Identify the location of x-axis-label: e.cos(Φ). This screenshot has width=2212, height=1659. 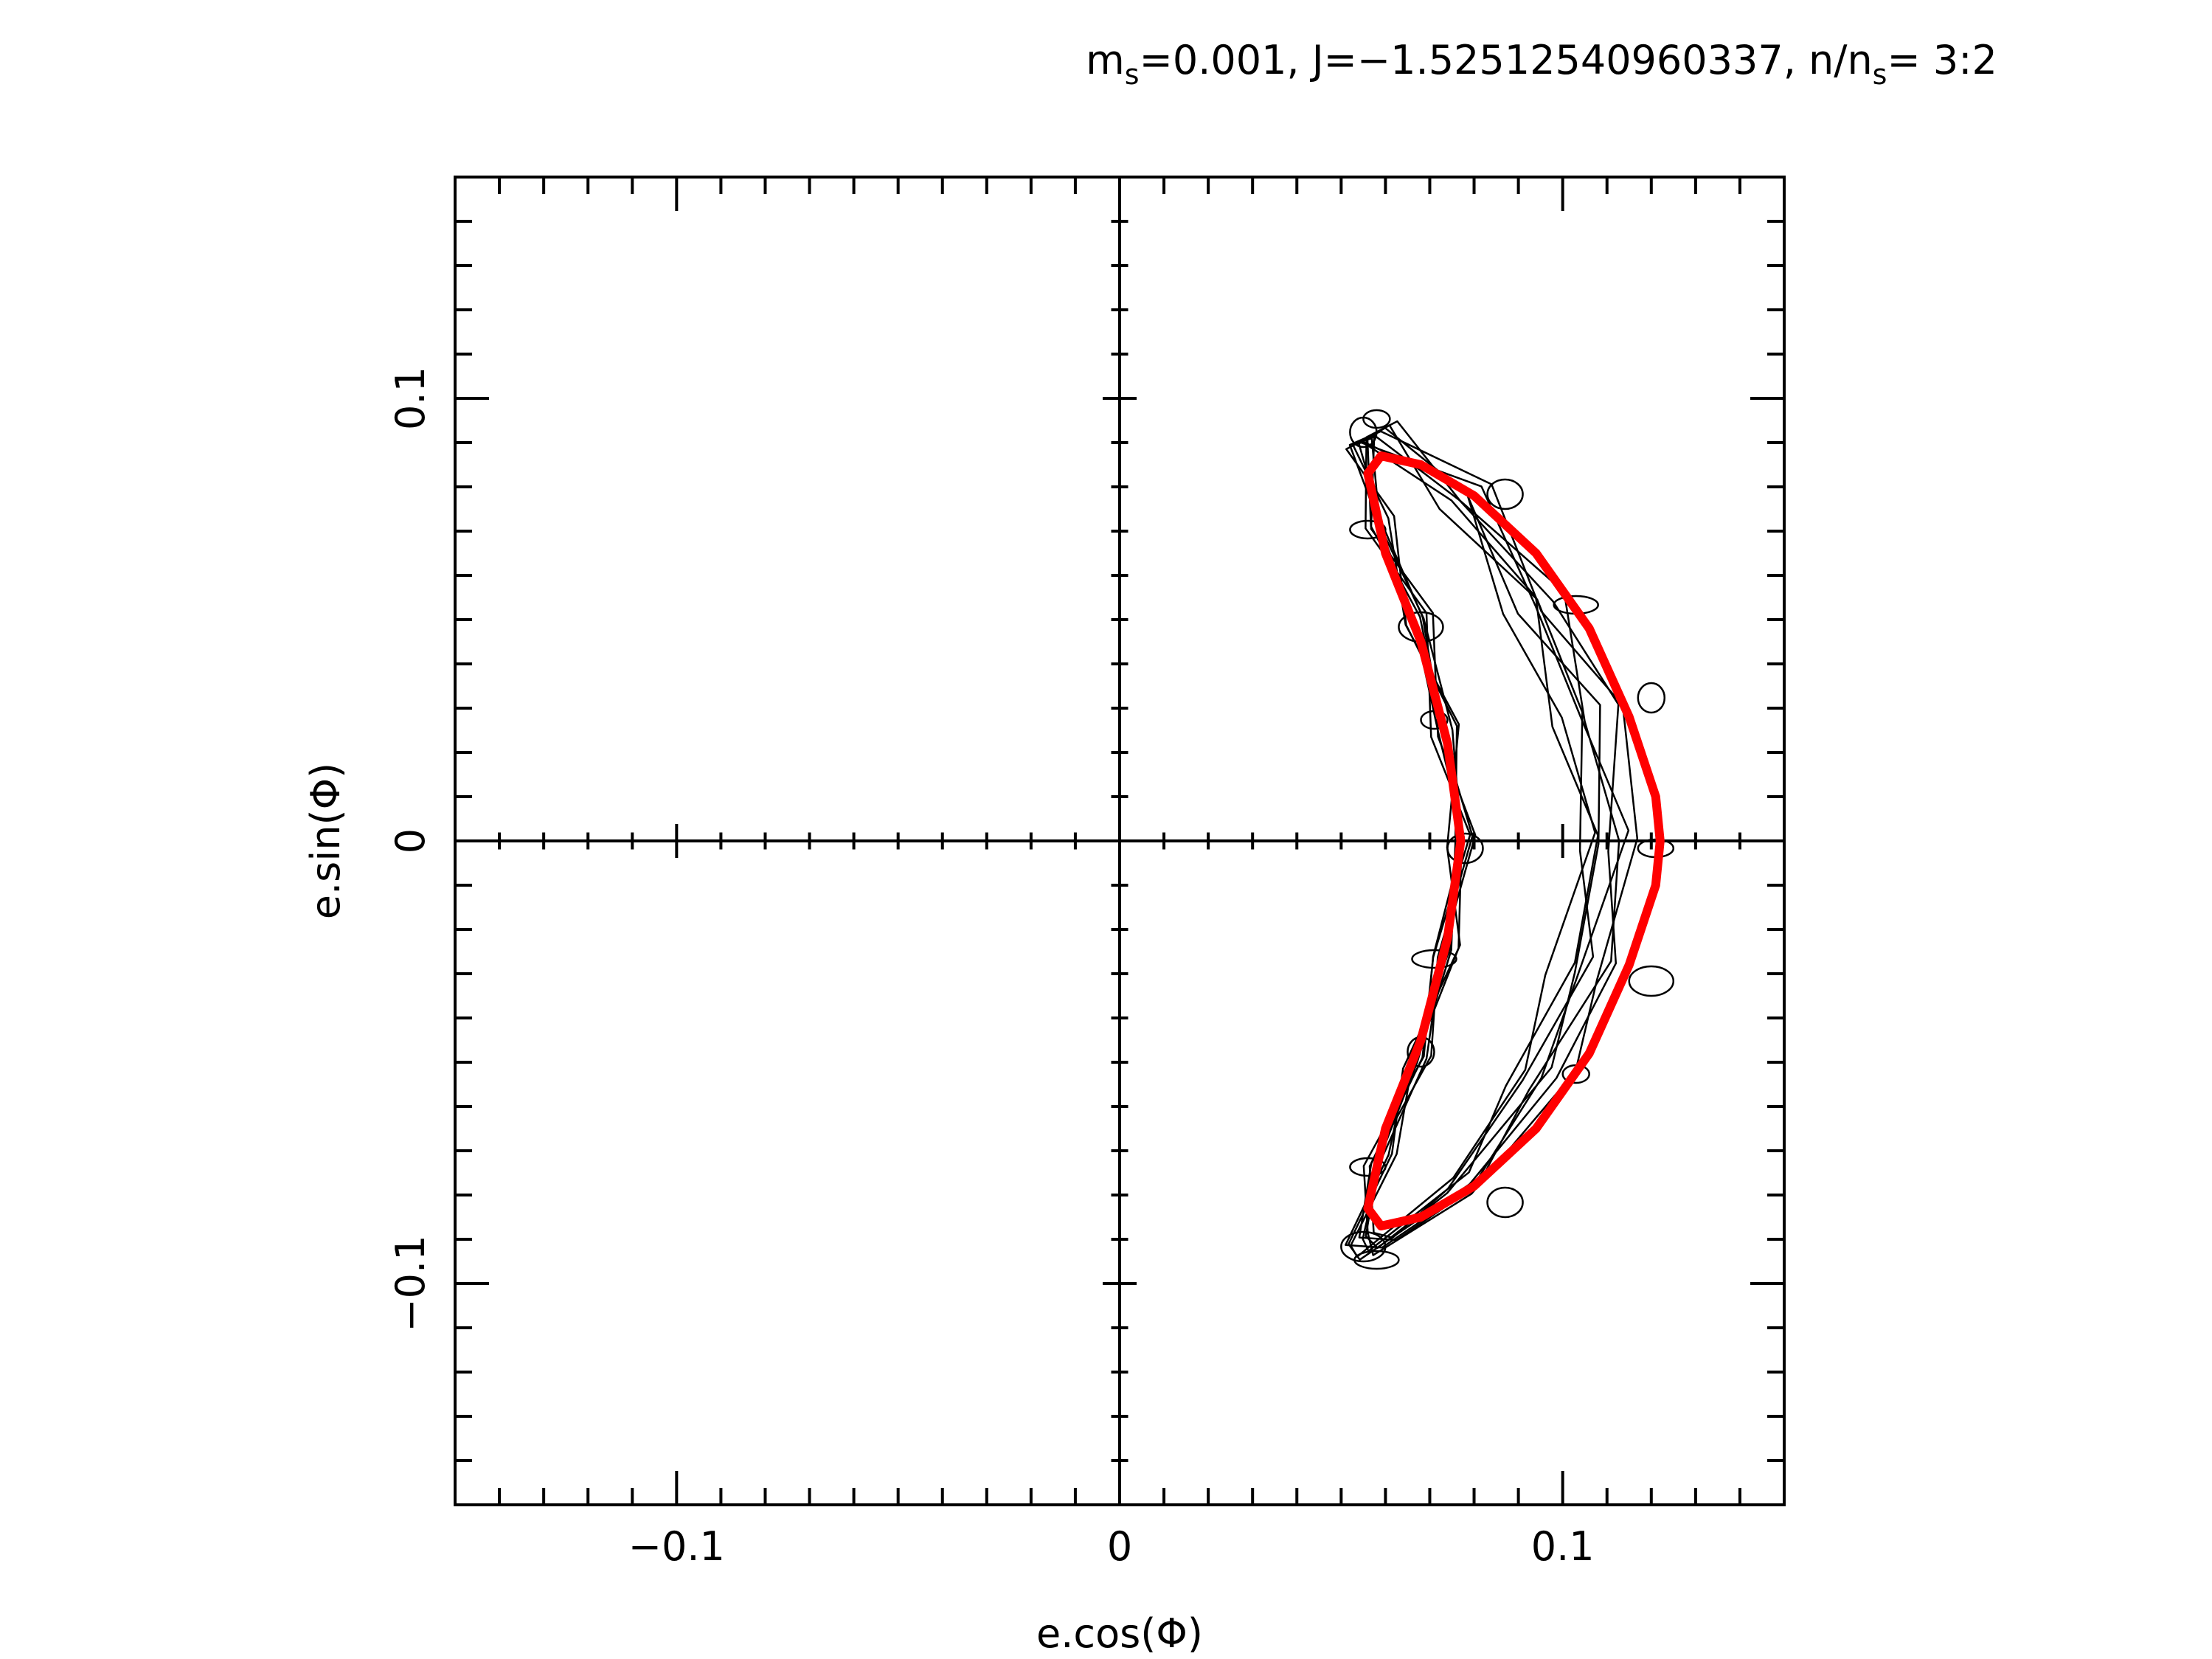
(1120, 1633).